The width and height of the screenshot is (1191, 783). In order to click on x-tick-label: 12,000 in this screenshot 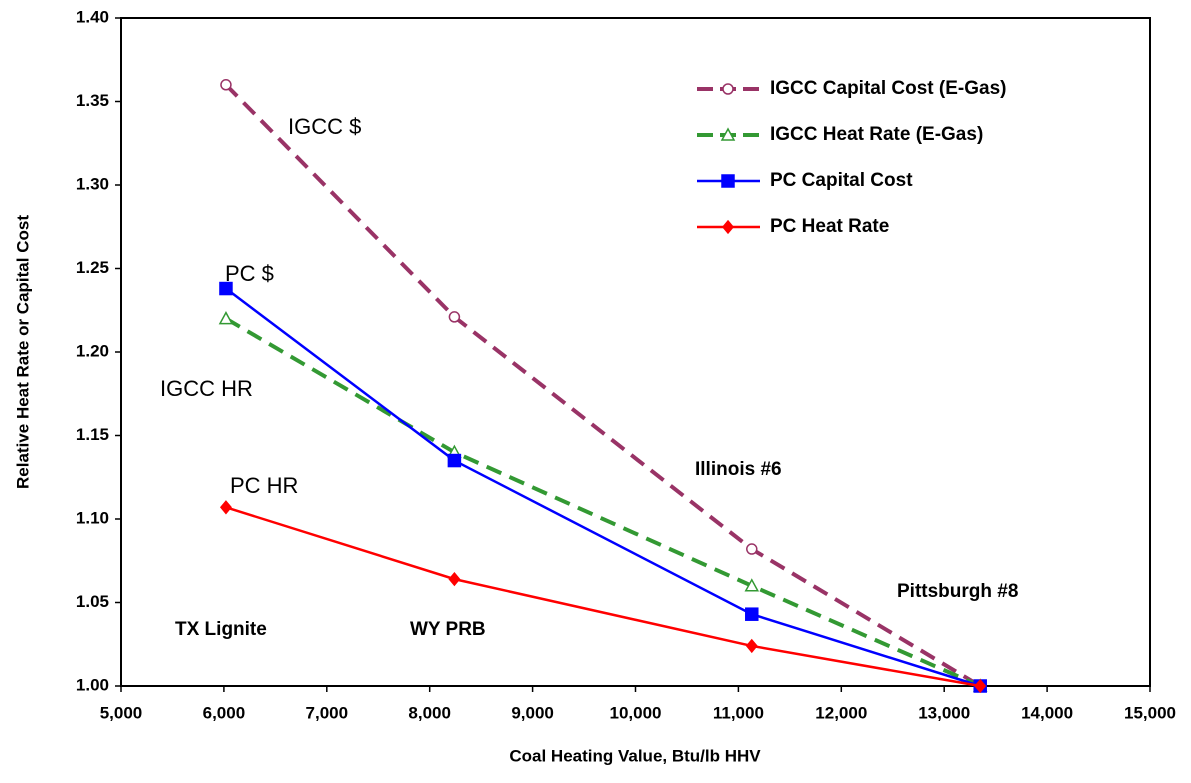, I will do `click(841, 712)`.